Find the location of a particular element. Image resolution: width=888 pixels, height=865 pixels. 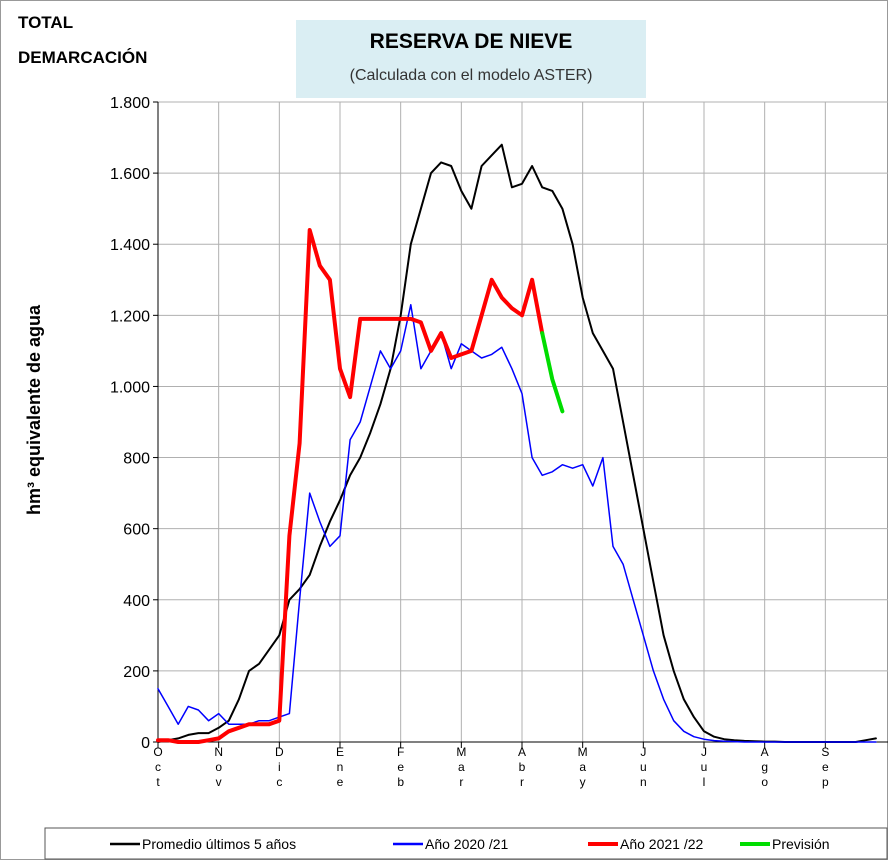

series-line is located at coordinates (552, 372).